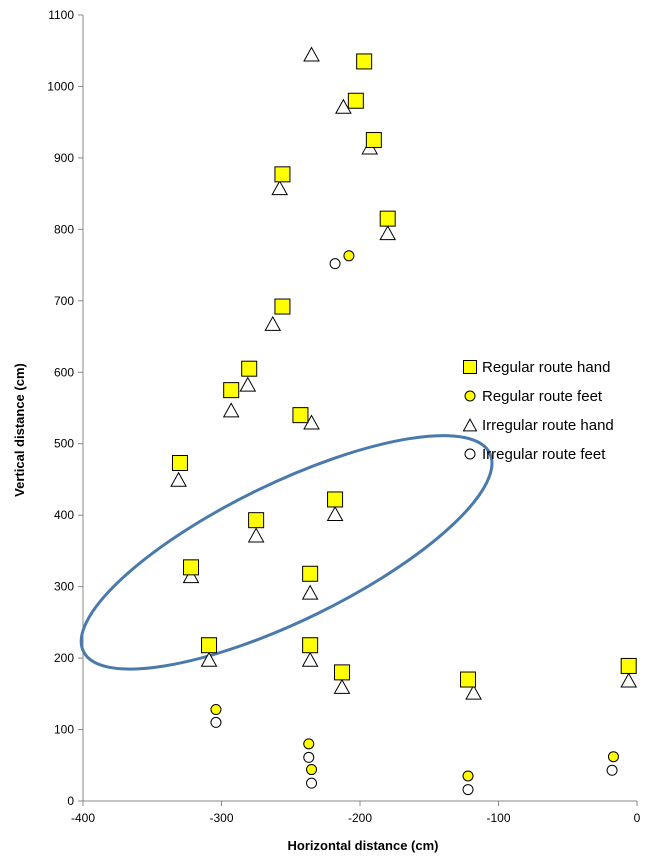  I want to click on y-tick-label: 0, so click(70, 801).